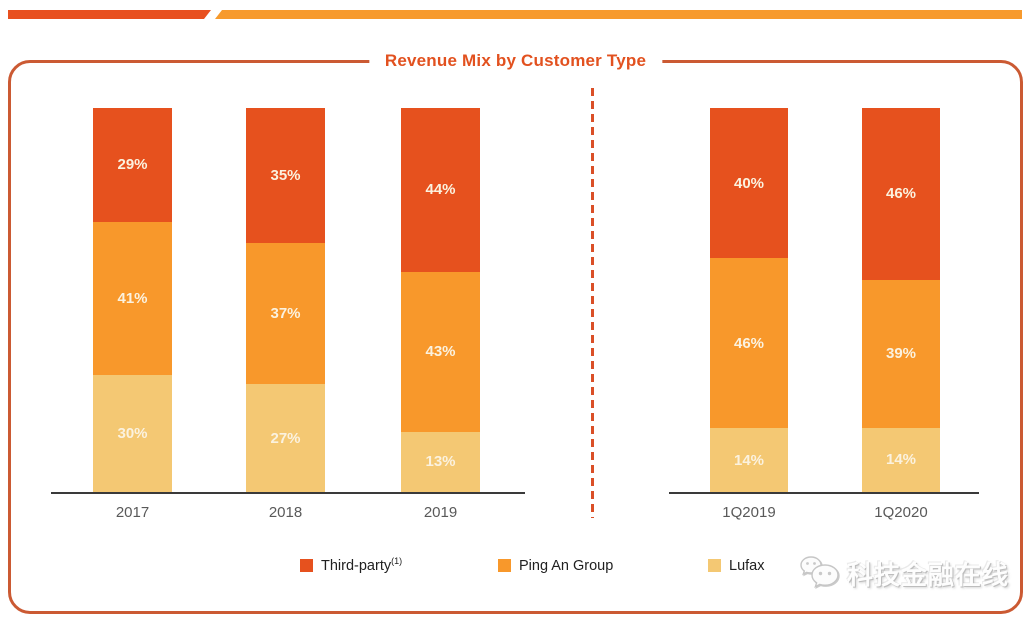  I want to click on segment-lufax-2018: 27%, so click(285, 438).